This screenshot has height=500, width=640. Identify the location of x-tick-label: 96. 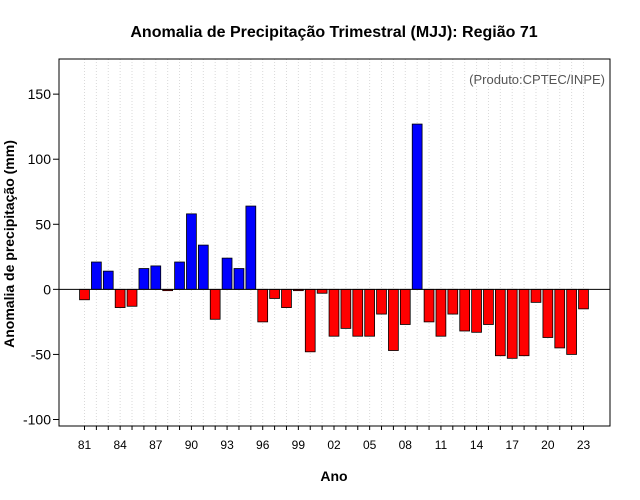
(263, 445).